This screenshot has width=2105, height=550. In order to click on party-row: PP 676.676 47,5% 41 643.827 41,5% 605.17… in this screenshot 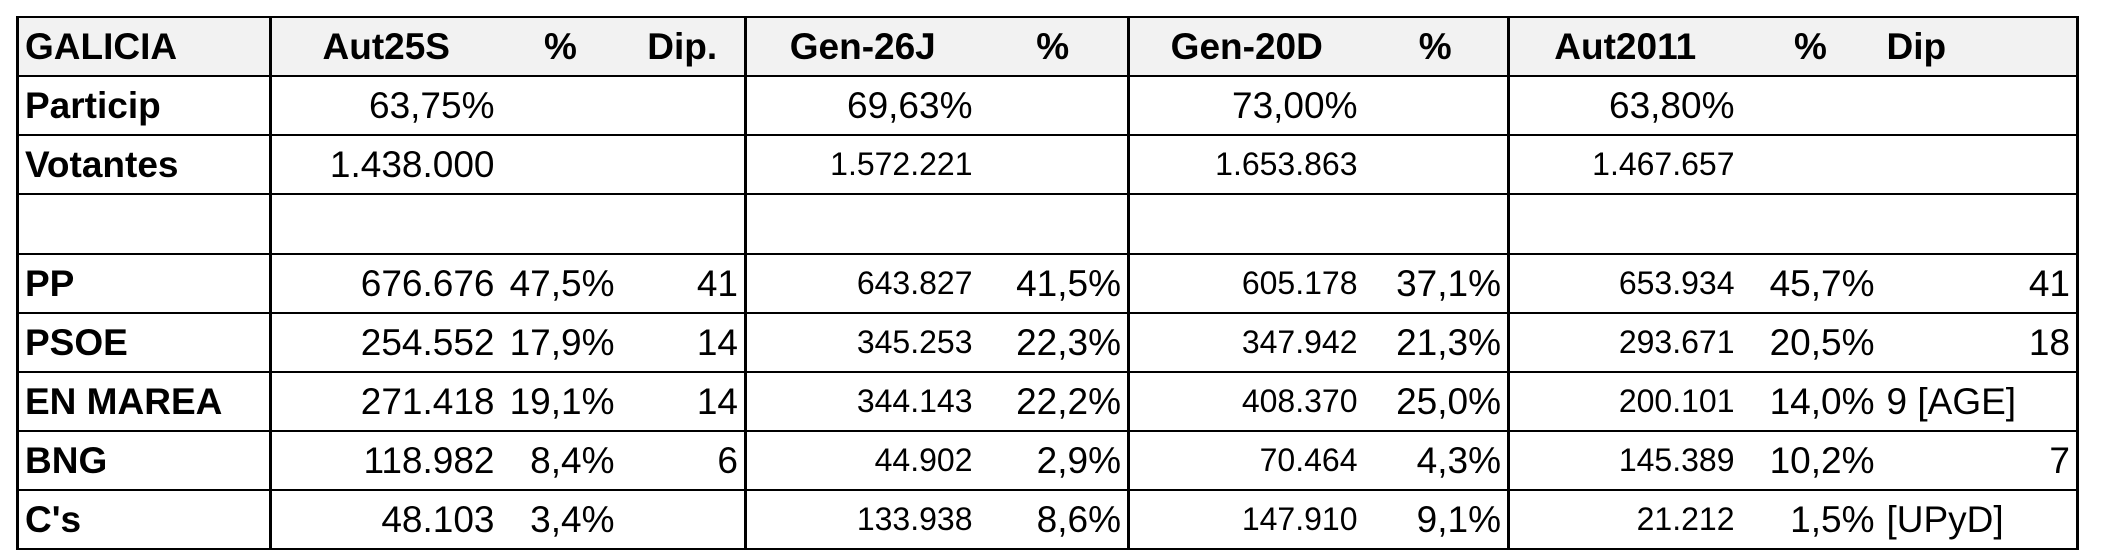, I will do `click(1047, 283)`.